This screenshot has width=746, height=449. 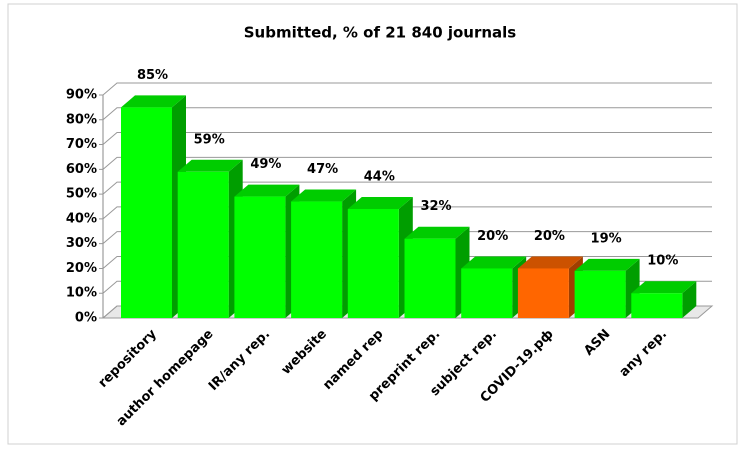 What do you see at coordinates (81, 144) in the screenshot?
I see `y-tick-label: 70%` at bounding box center [81, 144].